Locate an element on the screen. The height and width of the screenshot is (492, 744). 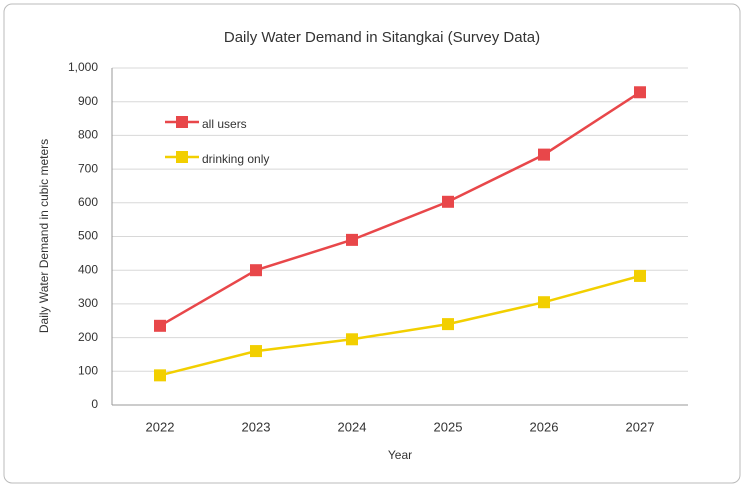
x-tick-label: 2025 is located at coordinates (448, 426).